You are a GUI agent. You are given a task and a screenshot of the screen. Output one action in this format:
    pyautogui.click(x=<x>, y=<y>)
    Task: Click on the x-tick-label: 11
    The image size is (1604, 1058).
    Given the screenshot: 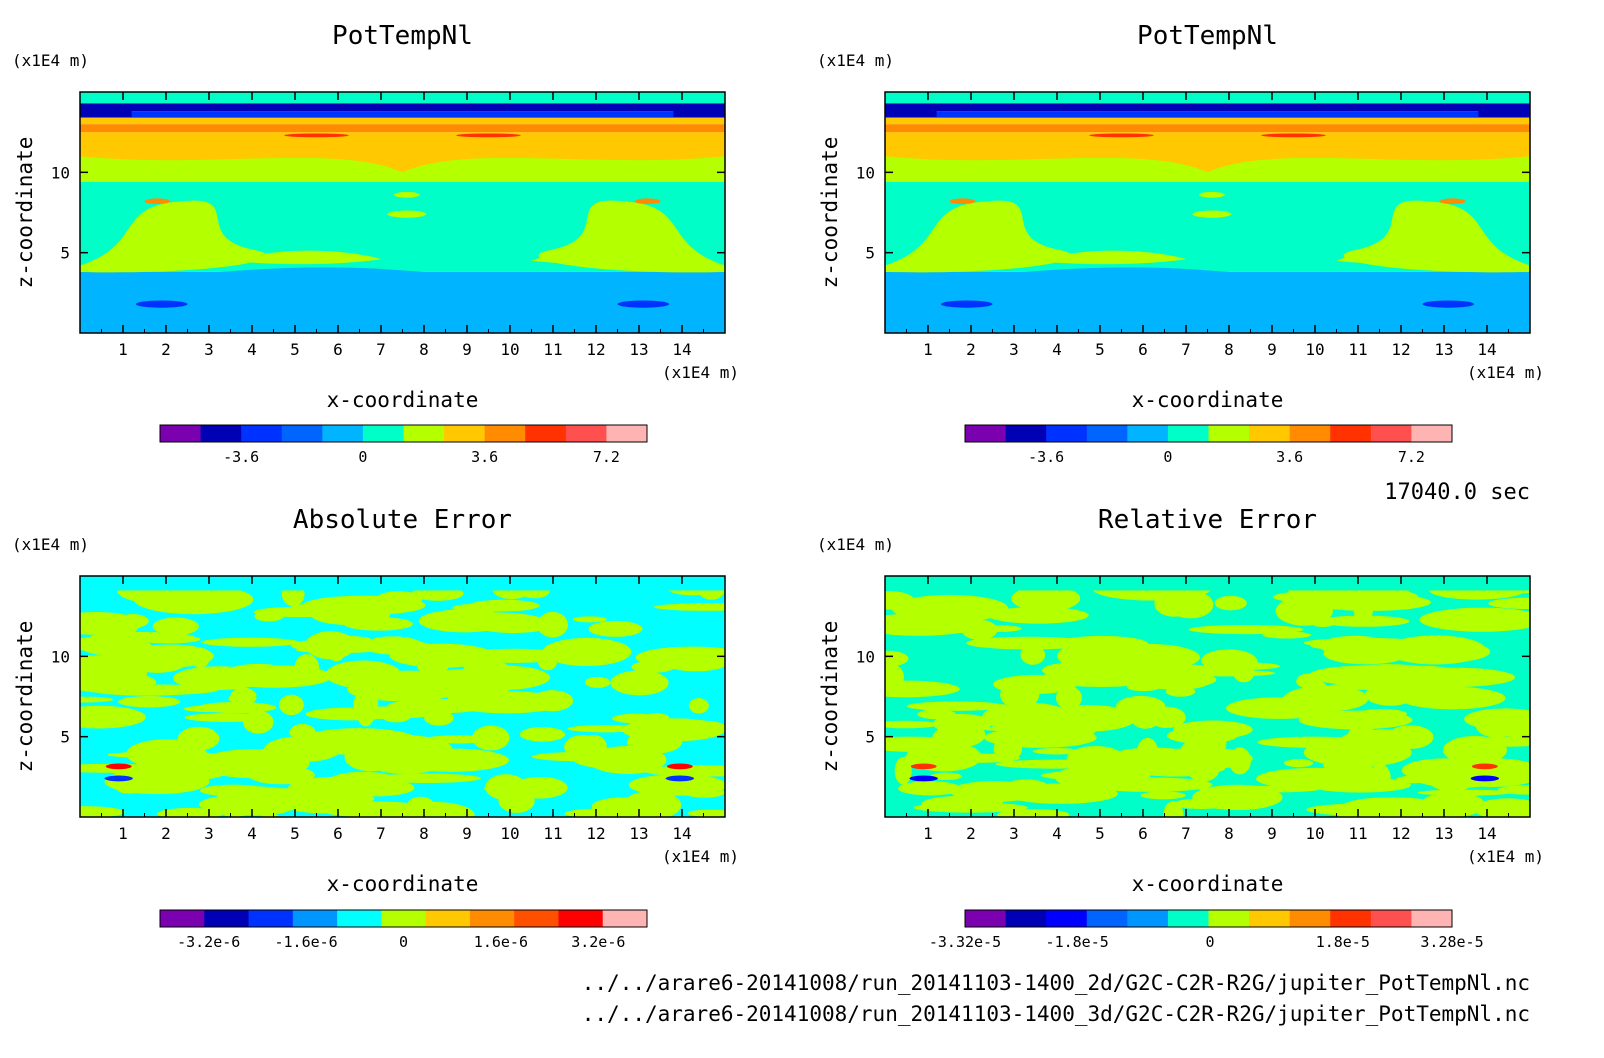 What is the action you would take?
    pyautogui.click(x=552, y=833)
    